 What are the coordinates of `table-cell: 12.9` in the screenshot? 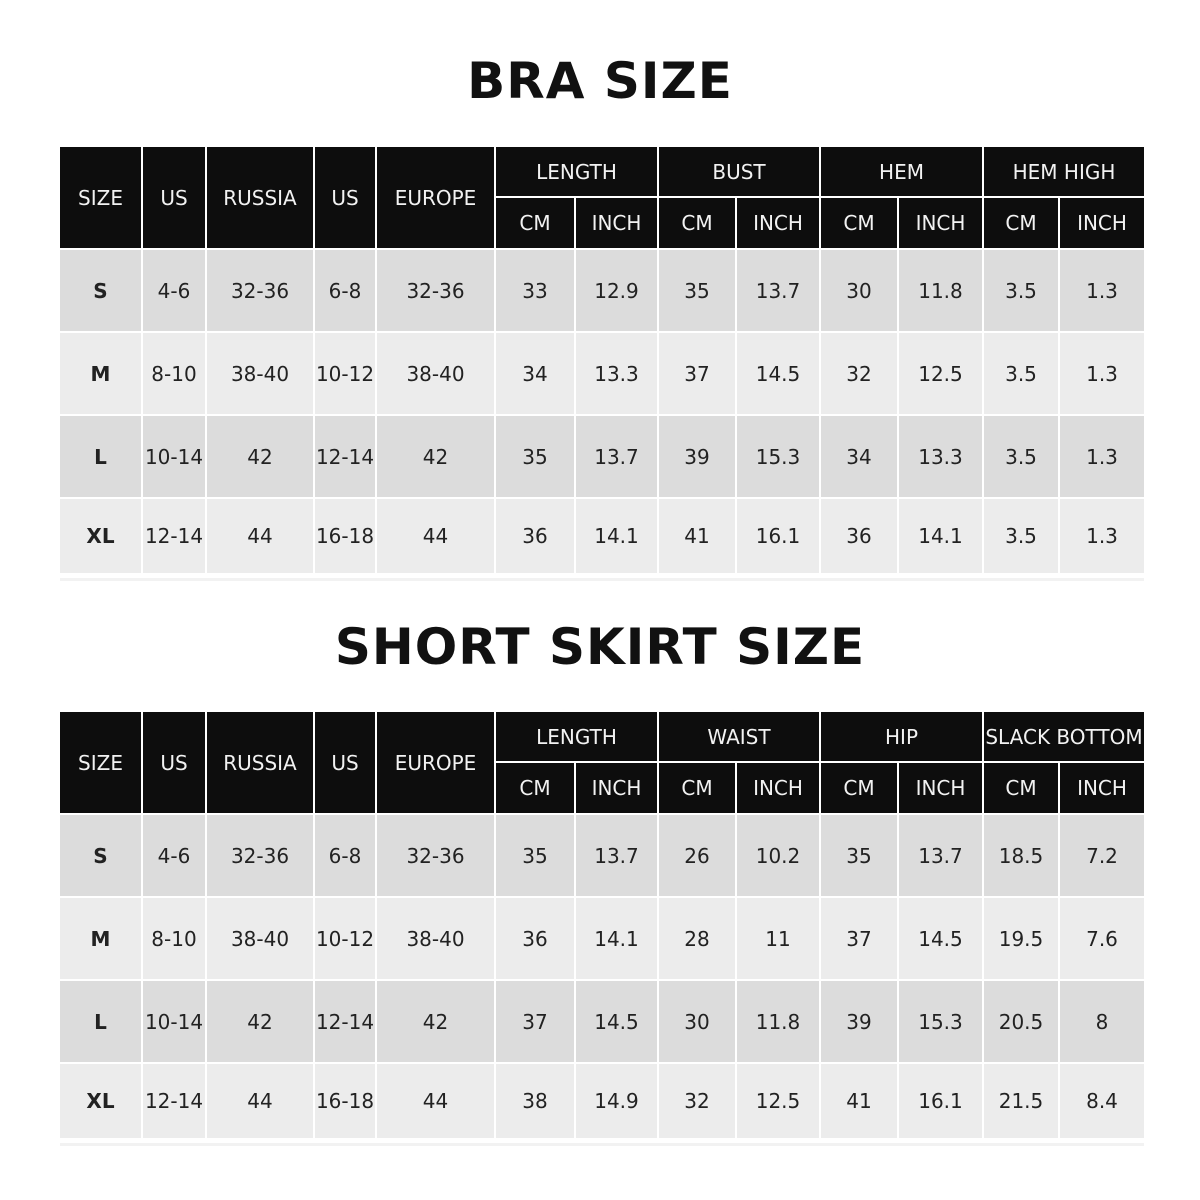 It's located at (616, 290).